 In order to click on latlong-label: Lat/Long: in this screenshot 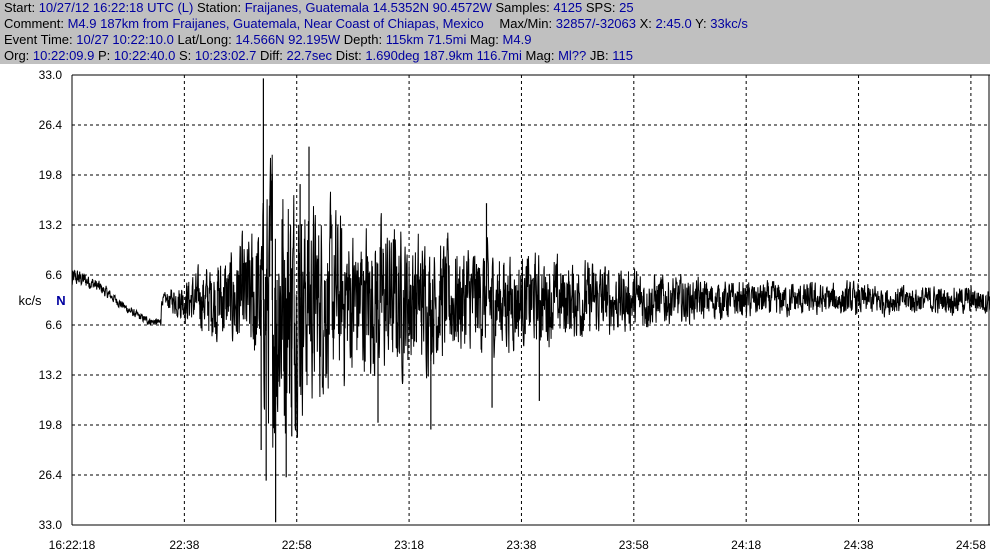, I will do `click(204, 39)`.